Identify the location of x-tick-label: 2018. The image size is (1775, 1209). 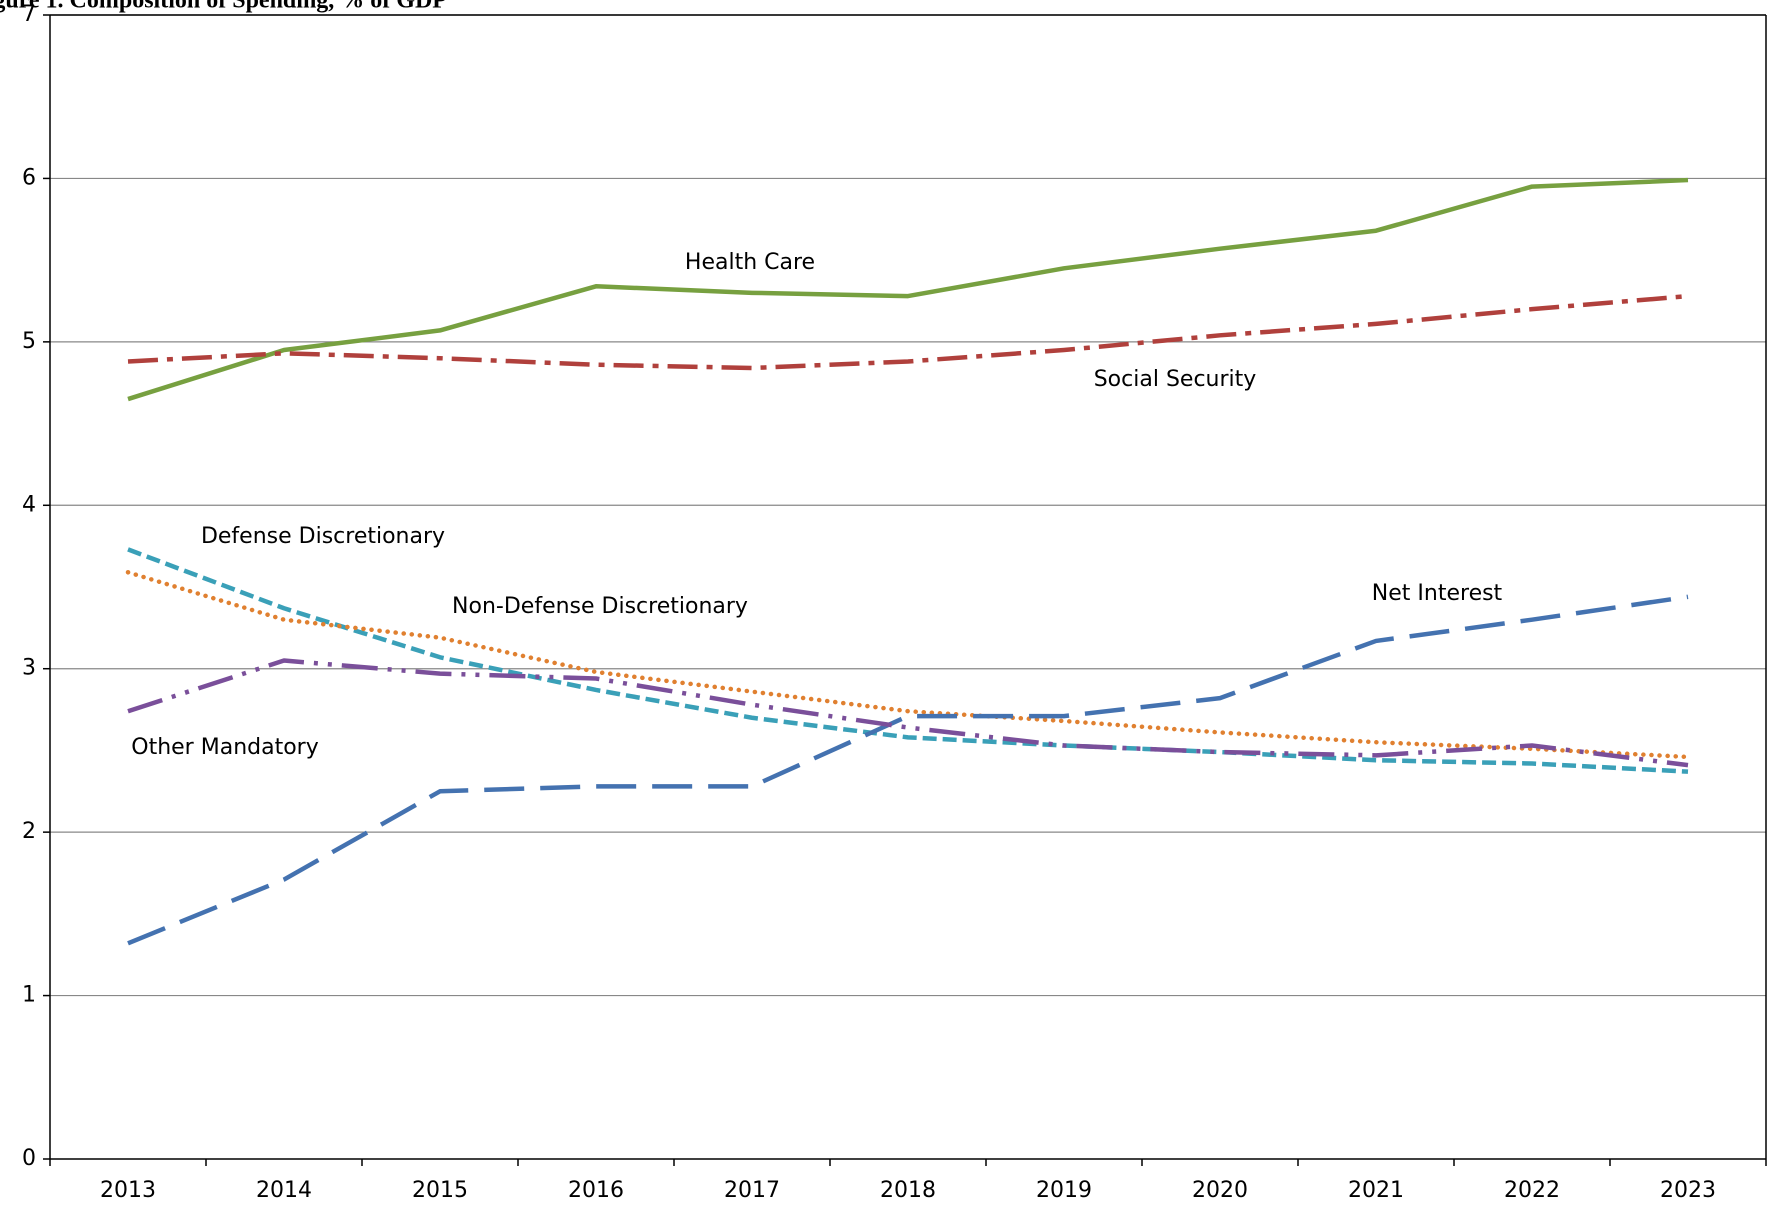
(908, 1190).